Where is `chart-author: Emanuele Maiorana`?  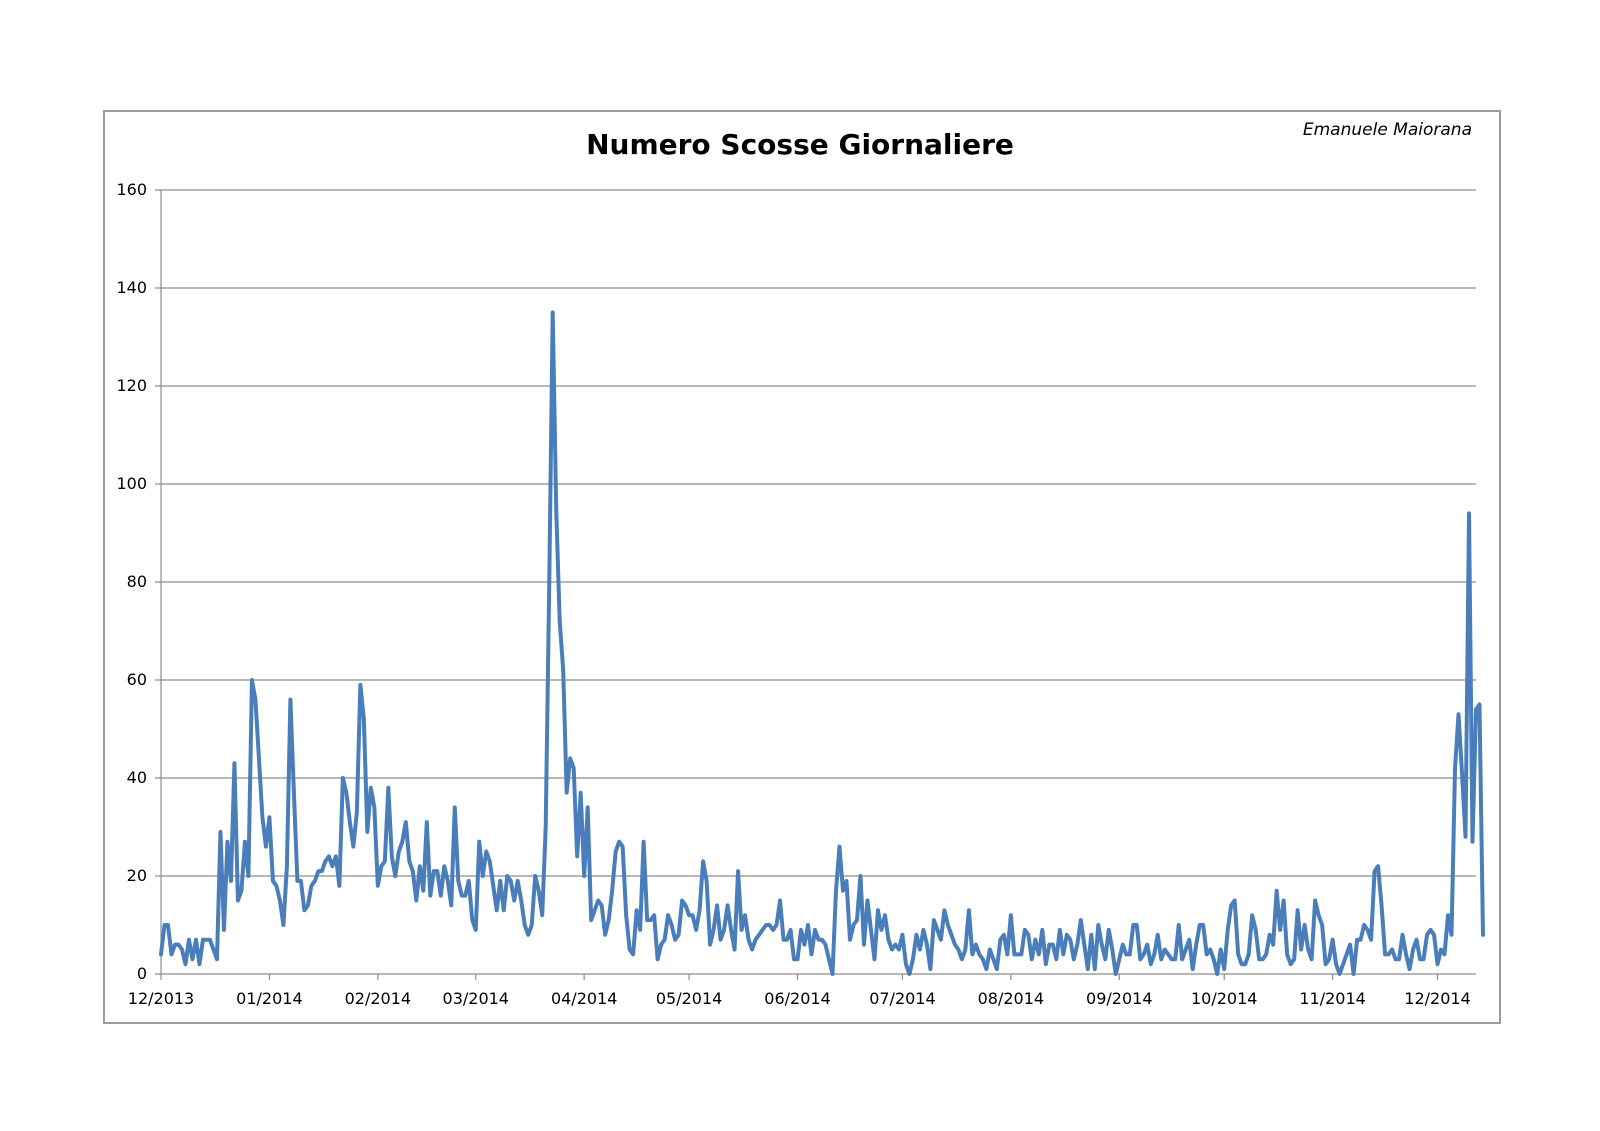
chart-author: Emanuele Maiorana is located at coordinates (1387, 130).